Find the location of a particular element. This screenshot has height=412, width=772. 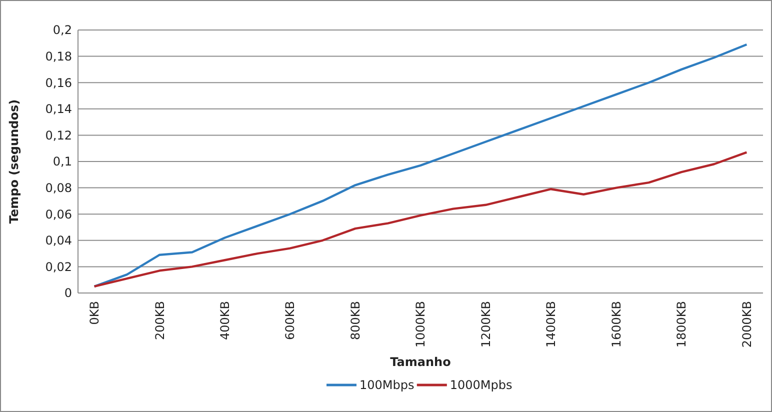

x-tick-label: 1400KB is located at coordinates (551, 324).